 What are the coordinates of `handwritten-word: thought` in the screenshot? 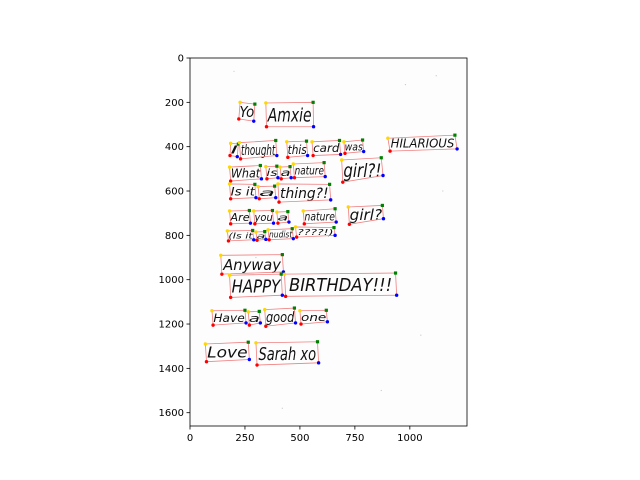 It's located at (258, 151).